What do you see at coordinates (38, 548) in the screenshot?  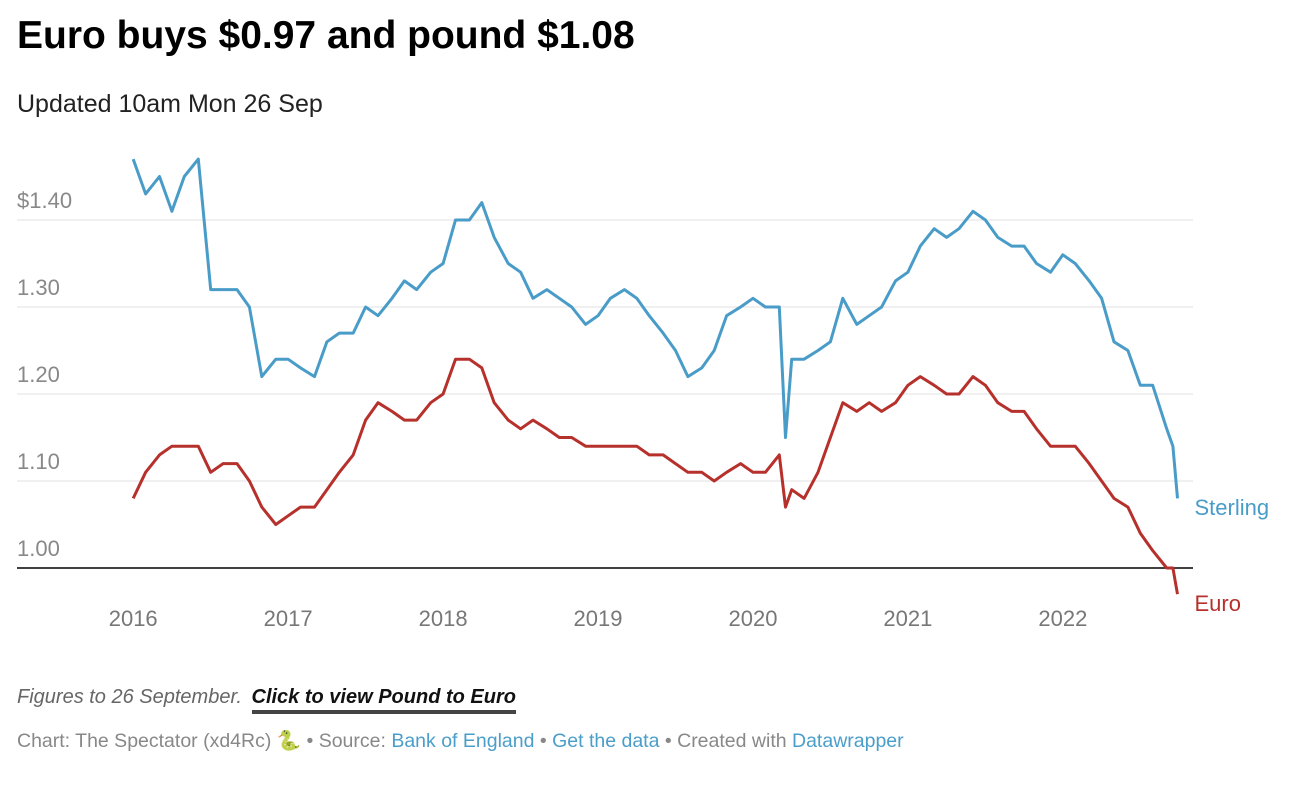 I see `y-tick-label: 1.00` at bounding box center [38, 548].